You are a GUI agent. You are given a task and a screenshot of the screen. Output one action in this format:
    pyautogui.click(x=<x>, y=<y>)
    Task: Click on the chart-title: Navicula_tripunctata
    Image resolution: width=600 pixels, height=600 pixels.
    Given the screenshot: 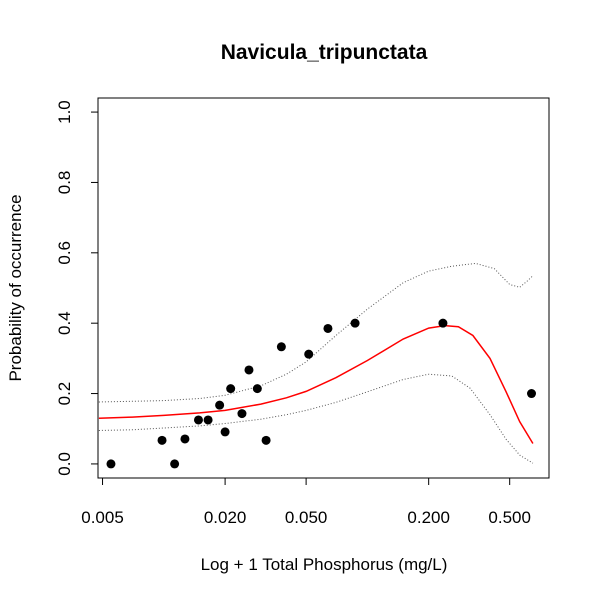 What is the action you would take?
    pyautogui.click(x=324, y=52)
    